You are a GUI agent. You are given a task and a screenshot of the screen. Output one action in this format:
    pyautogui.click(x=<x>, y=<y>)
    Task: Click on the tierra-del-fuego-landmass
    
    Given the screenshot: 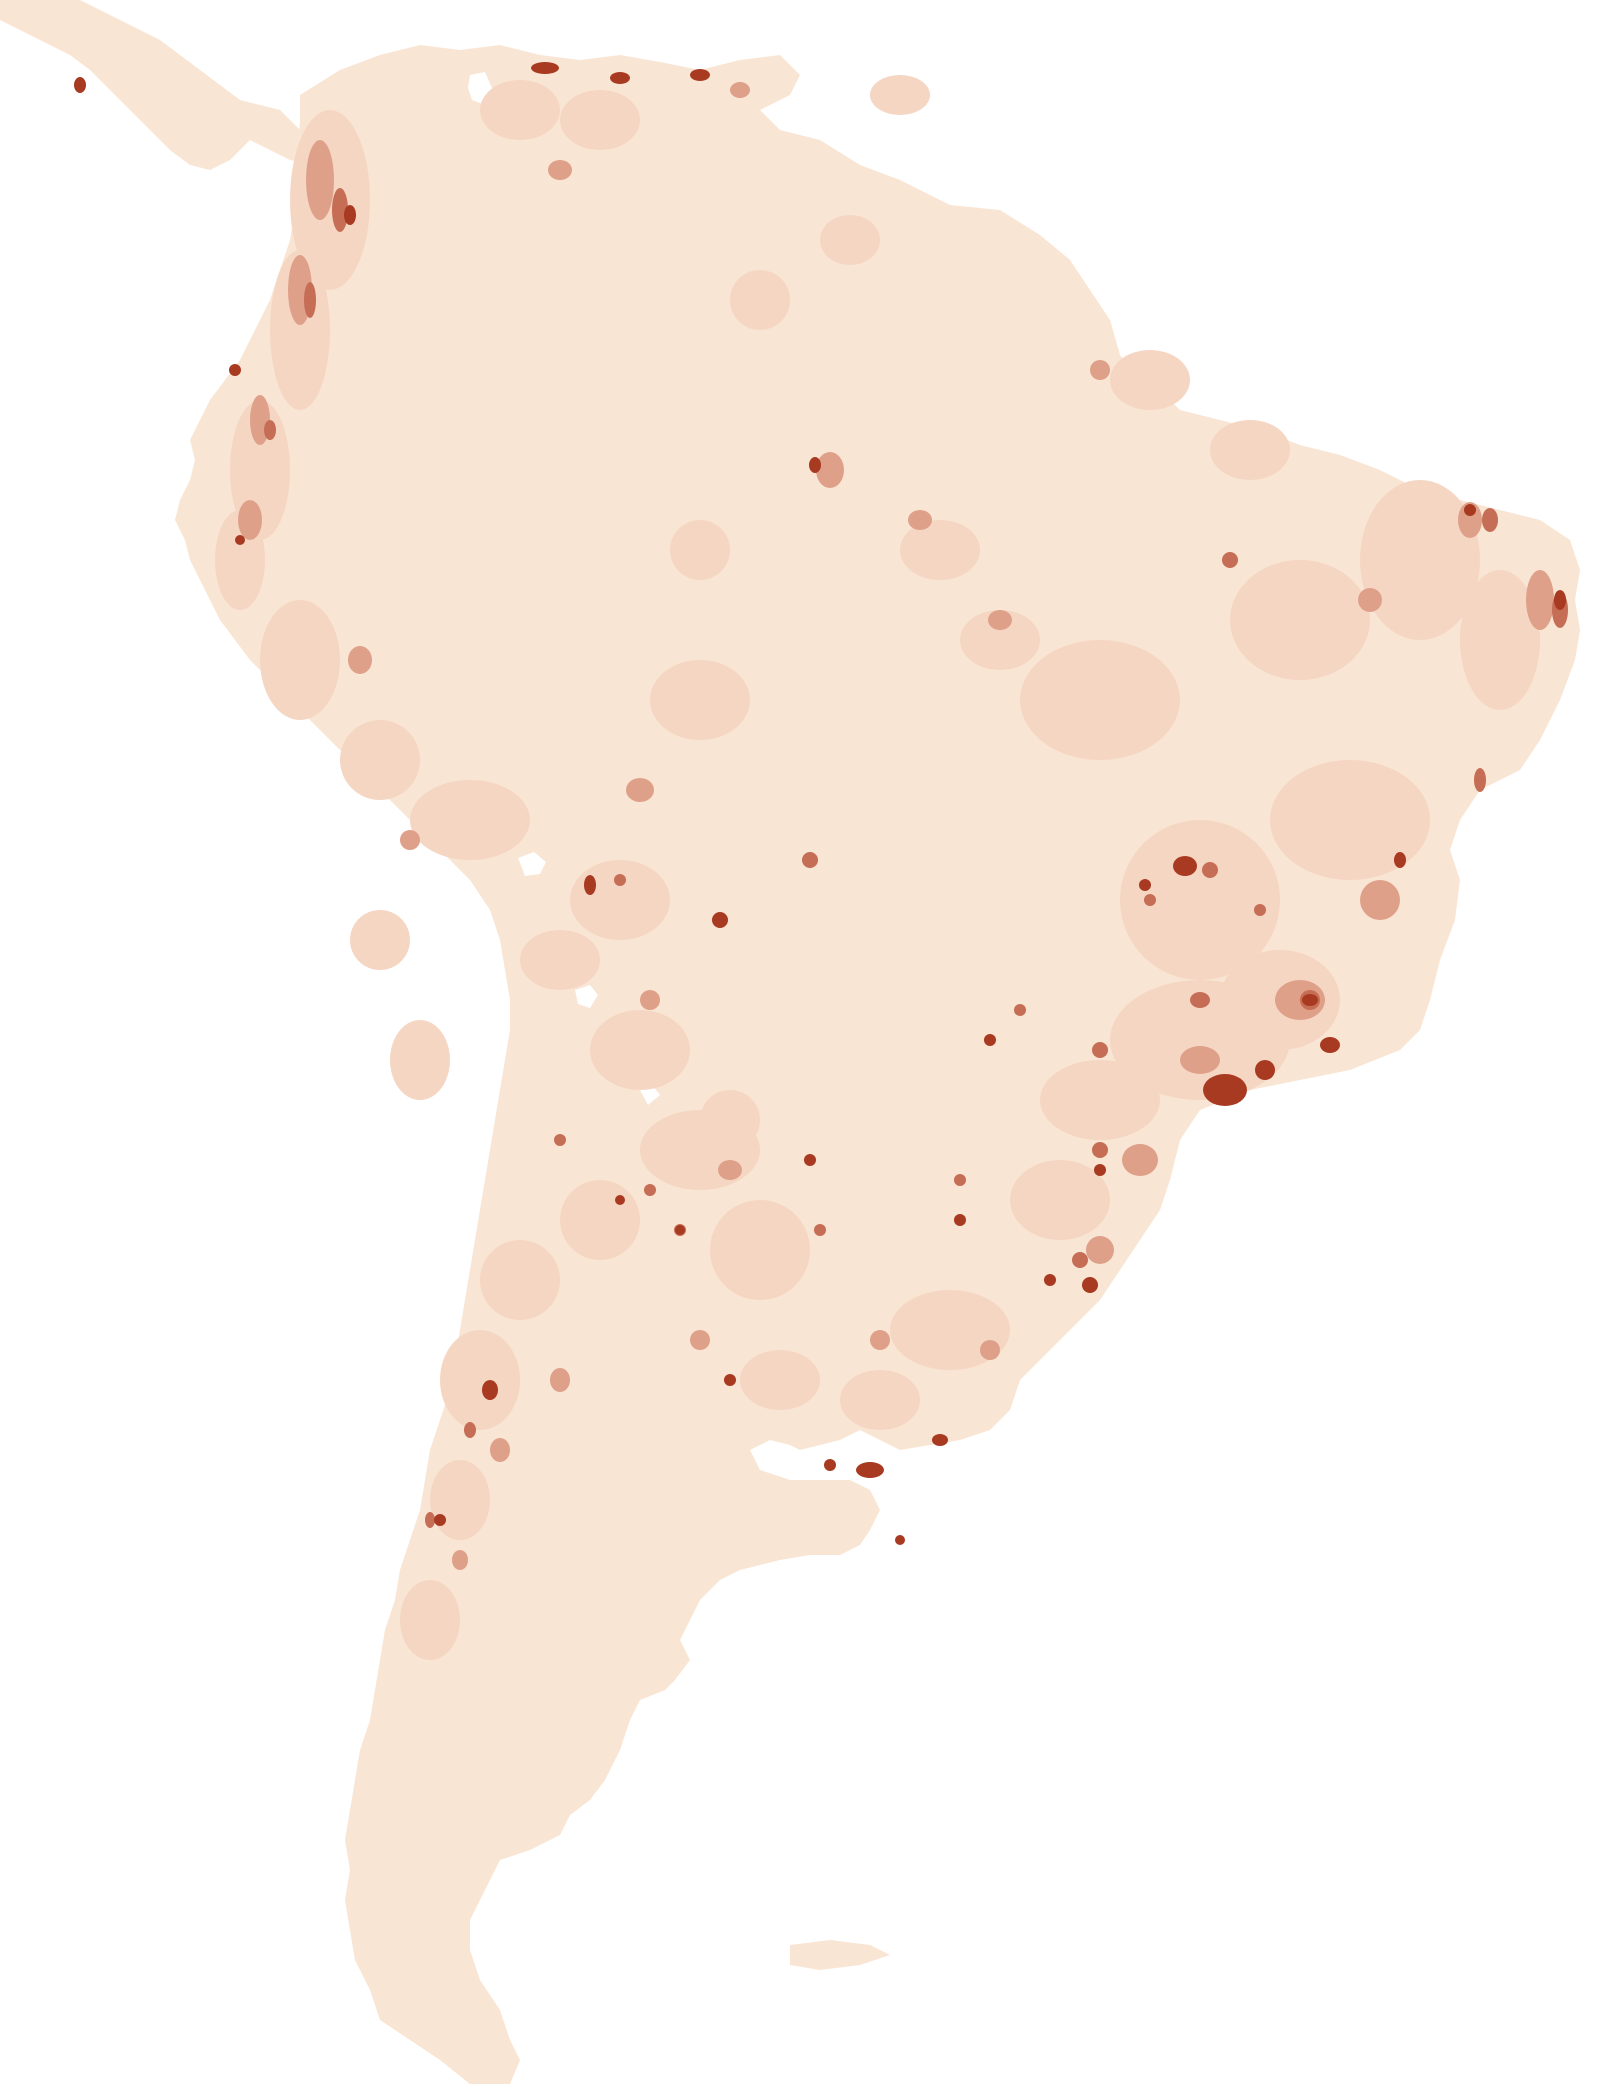 What is the action you would take?
    pyautogui.click(x=840, y=1955)
    